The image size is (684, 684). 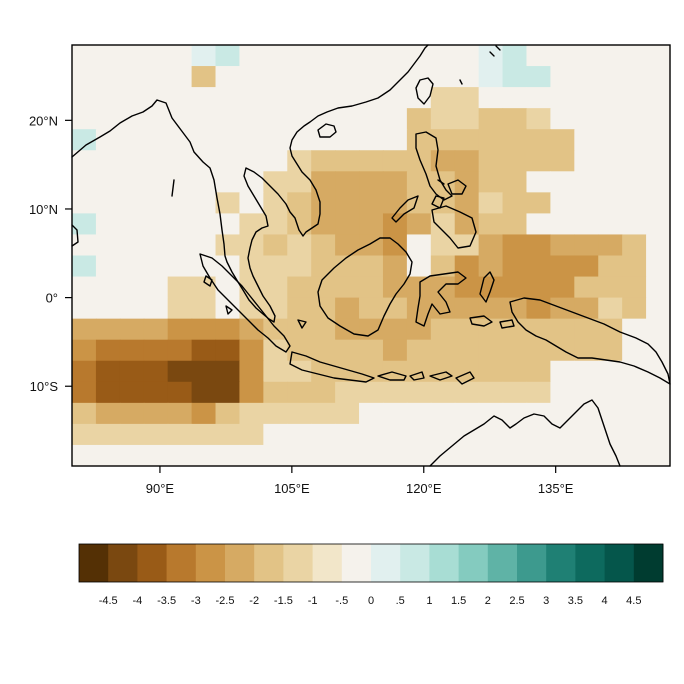 What do you see at coordinates (43, 120) in the screenshot?
I see `lat-tick-label: 20°N` at bounding box center [43, 120].